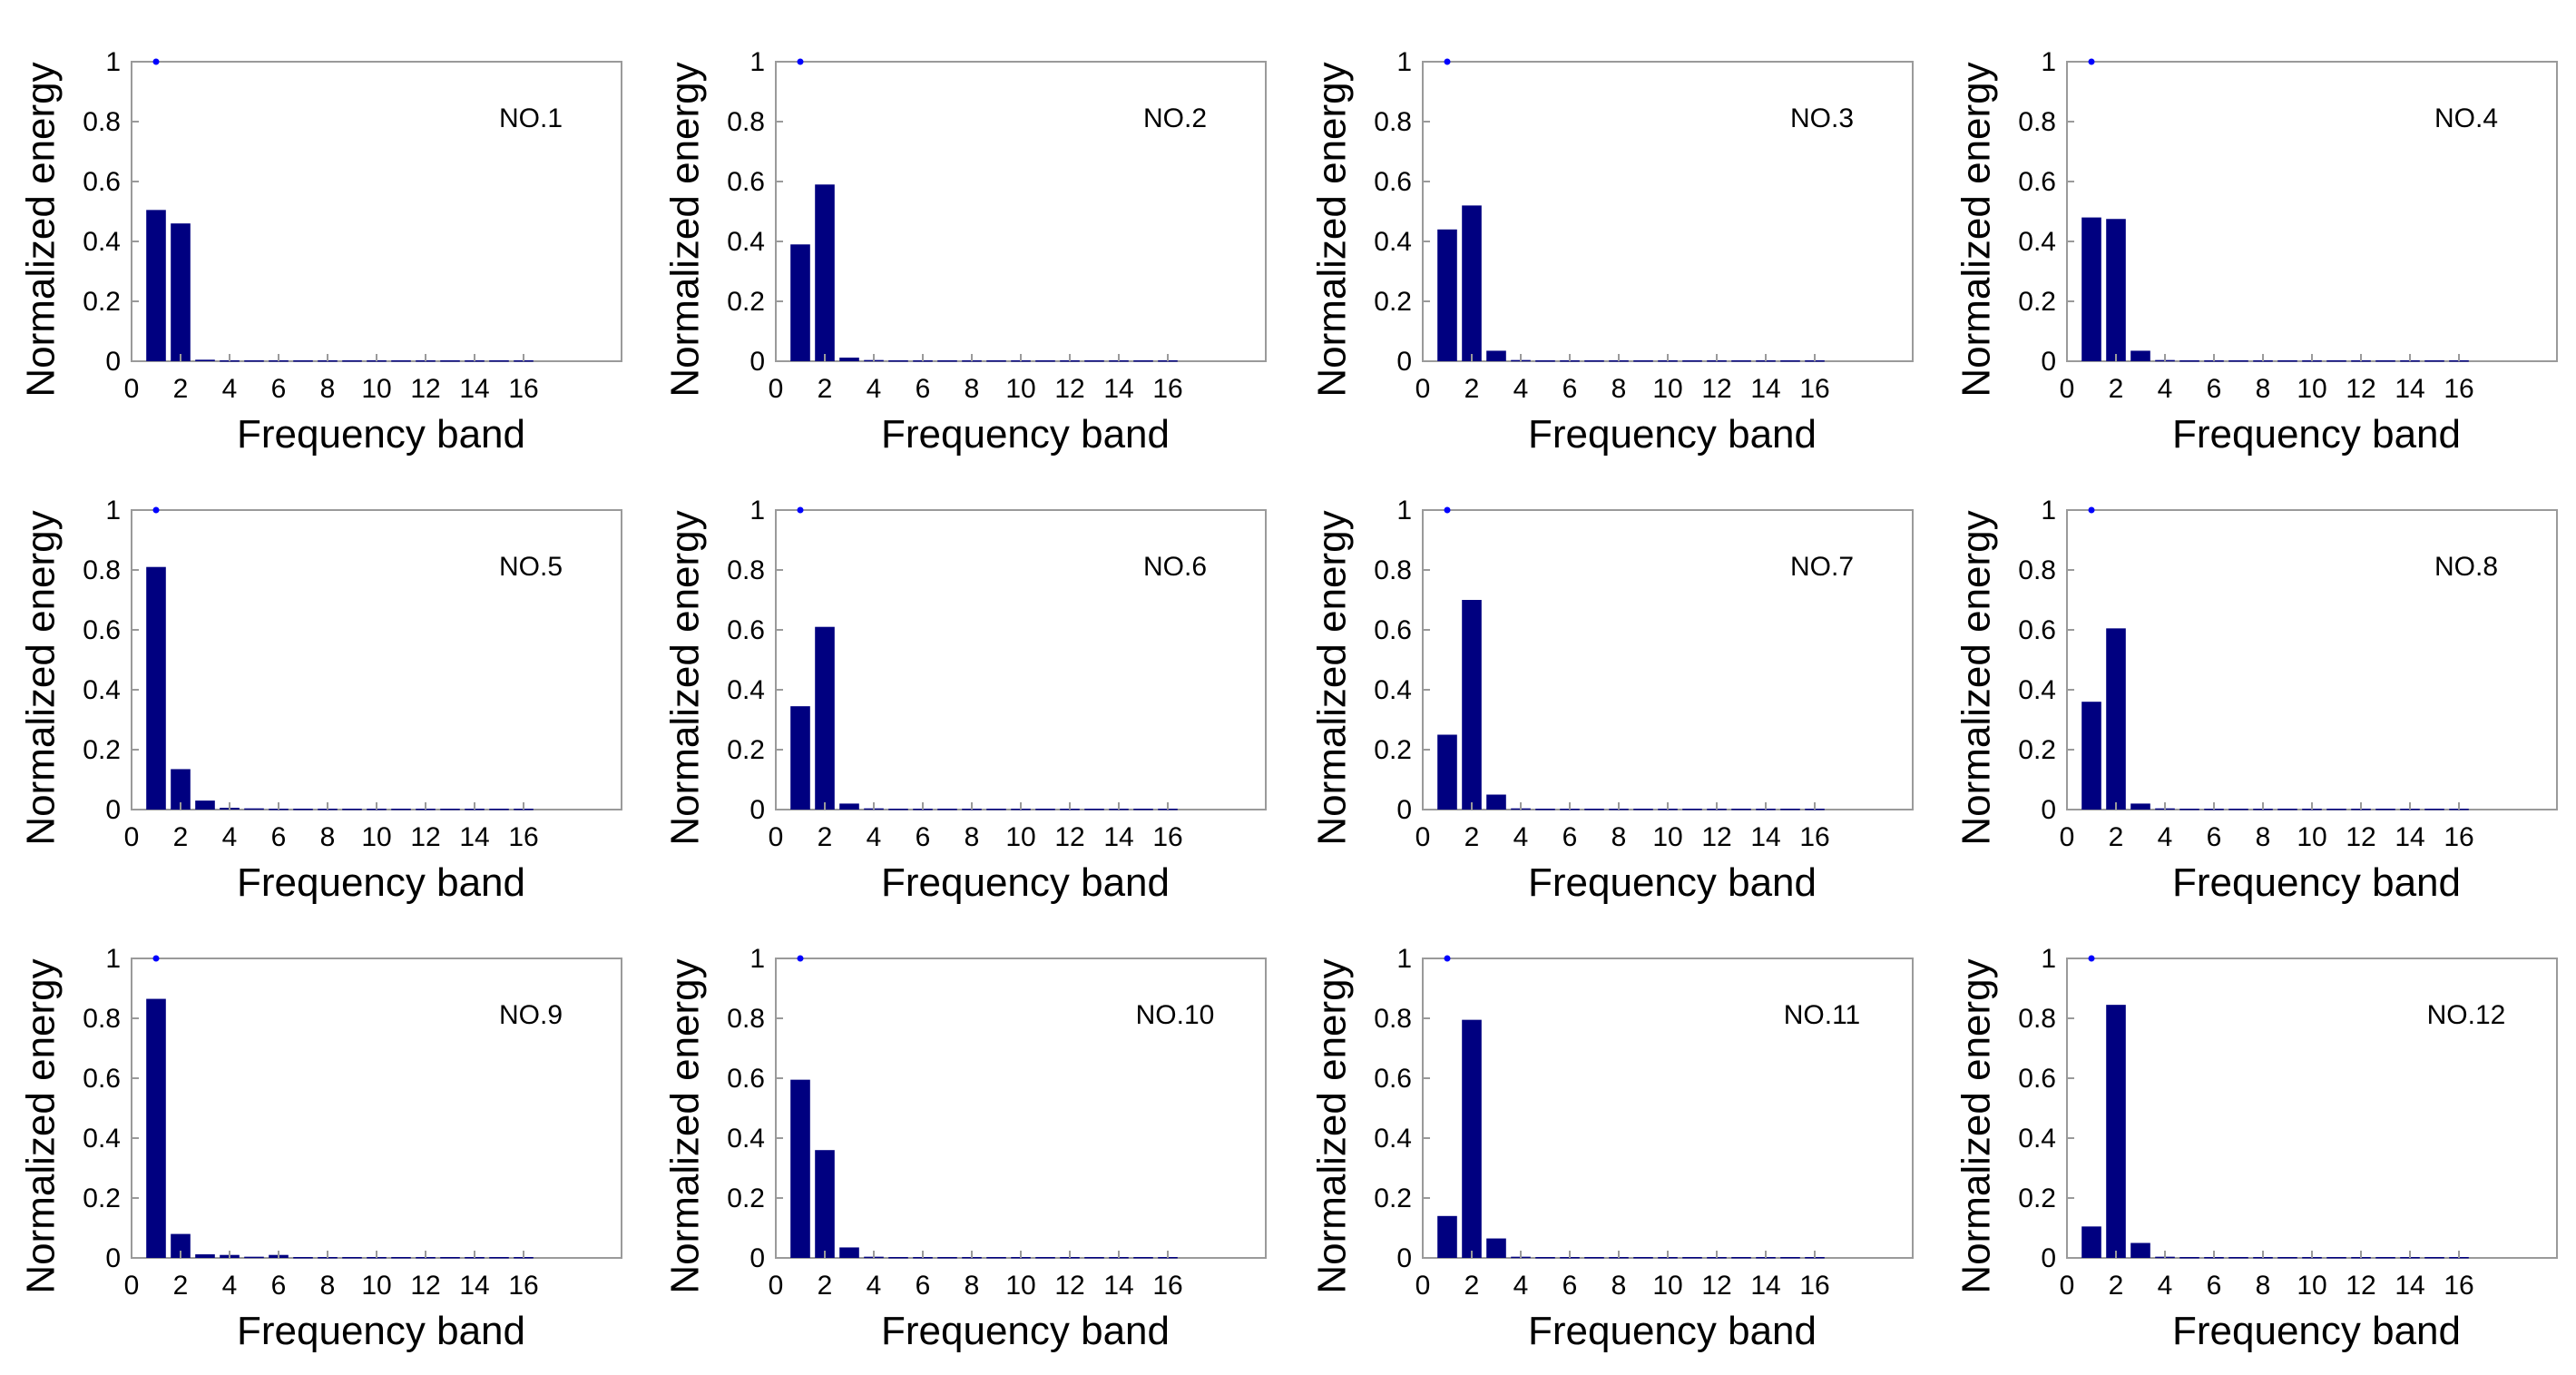  What do you see at coordinates (1175, 1015) in the screenshot?
I see `panel-title: NO.10` at bounding box center [1175, 1015].